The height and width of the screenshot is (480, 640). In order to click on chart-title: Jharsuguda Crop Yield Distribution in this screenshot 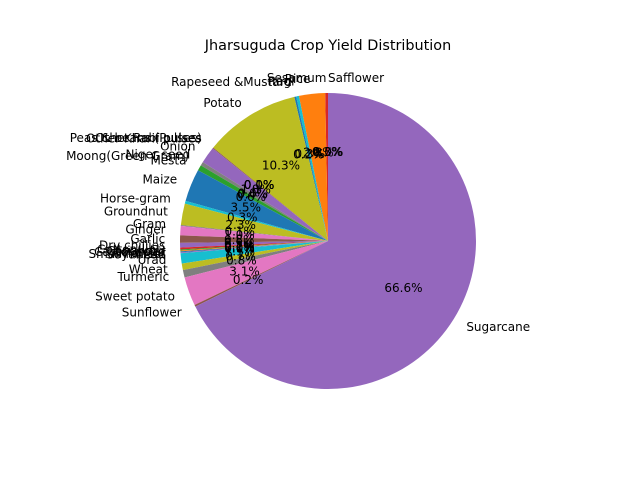, I will do `click(327, 46)`.